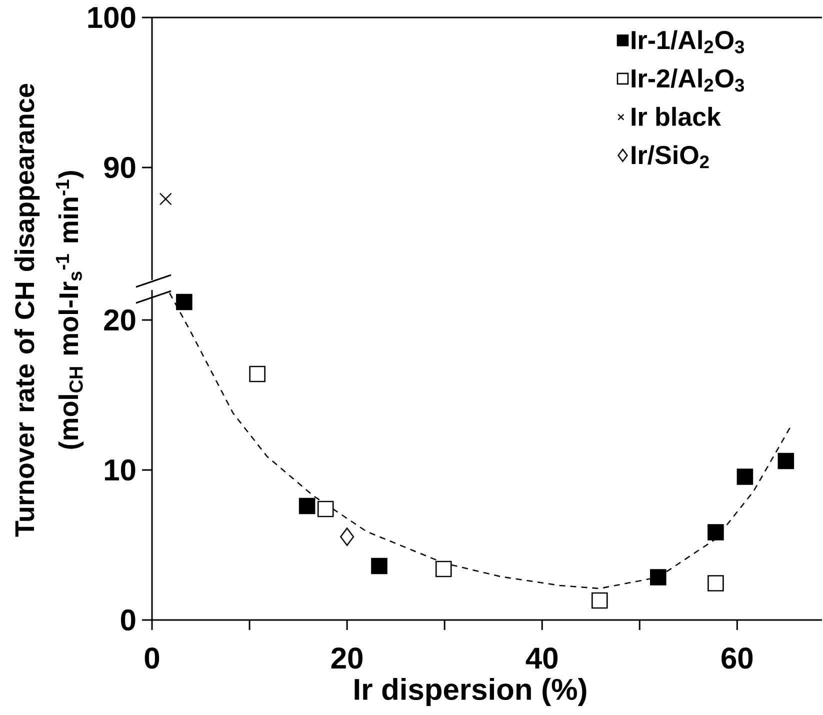 This screenshot has width=823, height=715. Describe the element at coordinates (737, 658) in the screenshot. I see `x-tick-label: 60` at that location.